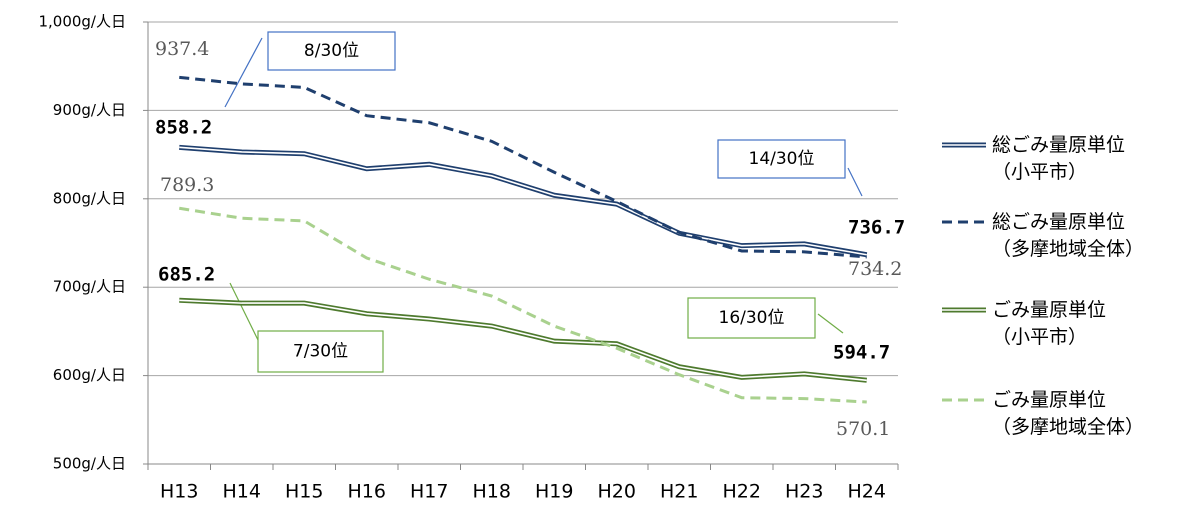 Image resolution: width=1197 pixels, height=523 pixels. I want to click on x-tick-label: H24, so click(867, 492).